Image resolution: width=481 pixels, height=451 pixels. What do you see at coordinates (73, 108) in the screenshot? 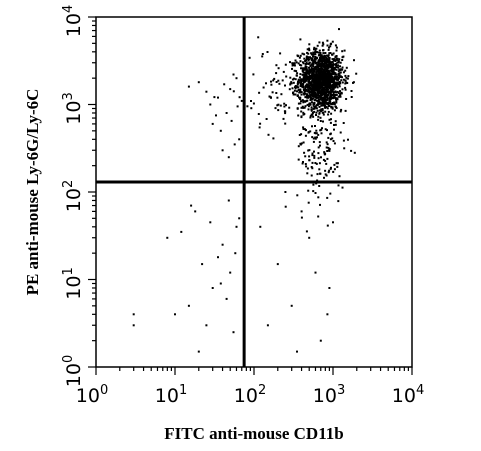
I see `y-tick-label: 103` at bounding box center [73, 108].